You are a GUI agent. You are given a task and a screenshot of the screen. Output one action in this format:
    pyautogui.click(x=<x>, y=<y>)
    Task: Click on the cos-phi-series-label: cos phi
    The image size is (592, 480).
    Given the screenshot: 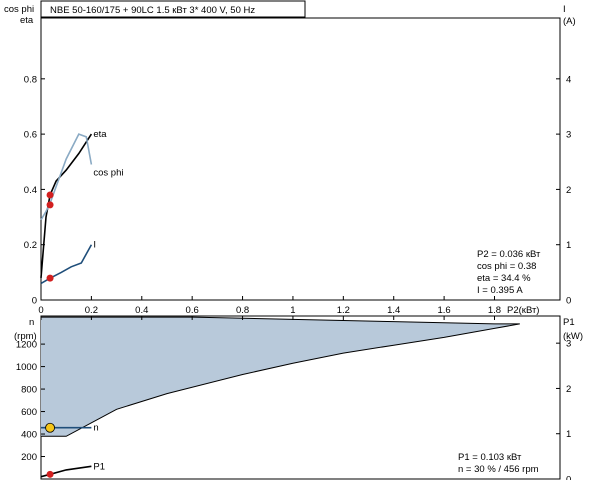 What is the action you would take?
    pyautogui.click(x=108, y=173)
    